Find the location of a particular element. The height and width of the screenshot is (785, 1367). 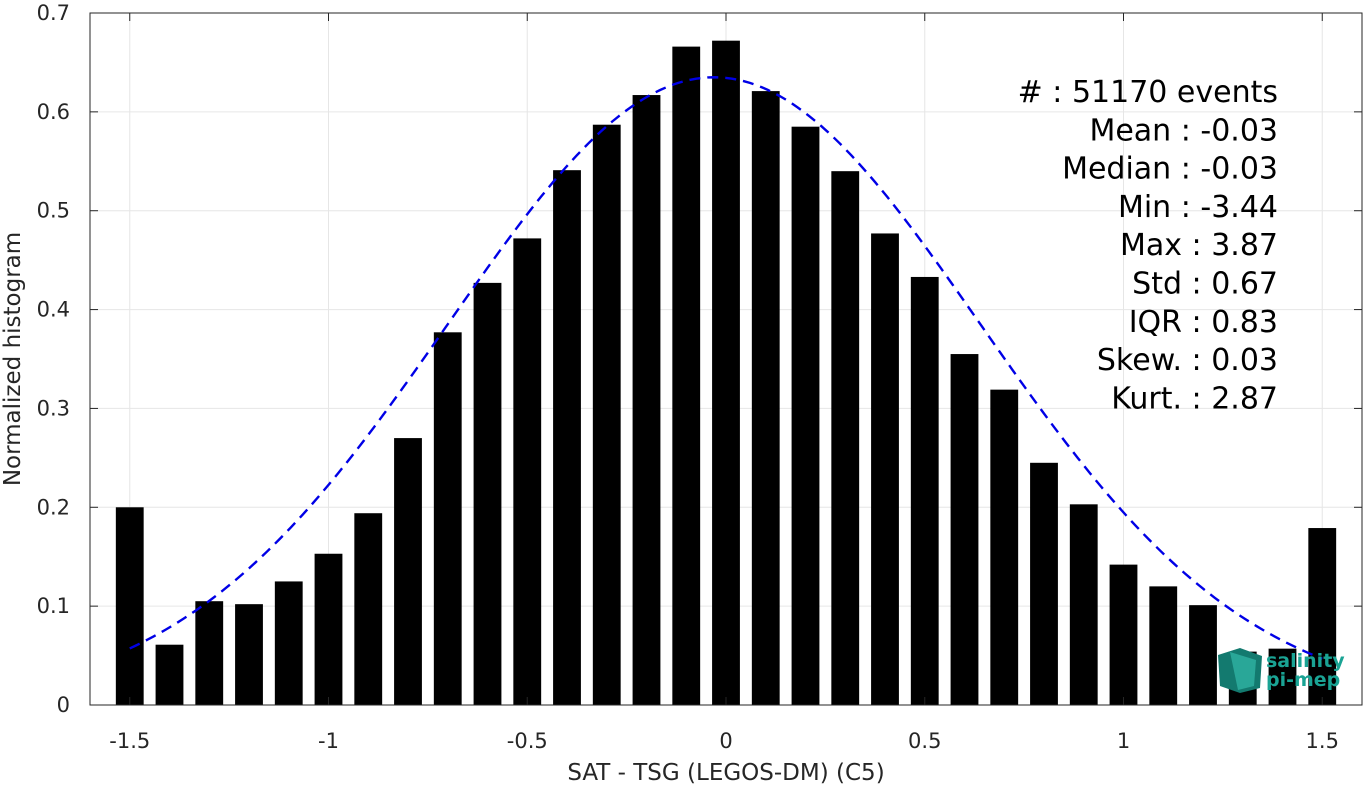

x-tick-label: 0.5 is located at coordinates (924, 741).